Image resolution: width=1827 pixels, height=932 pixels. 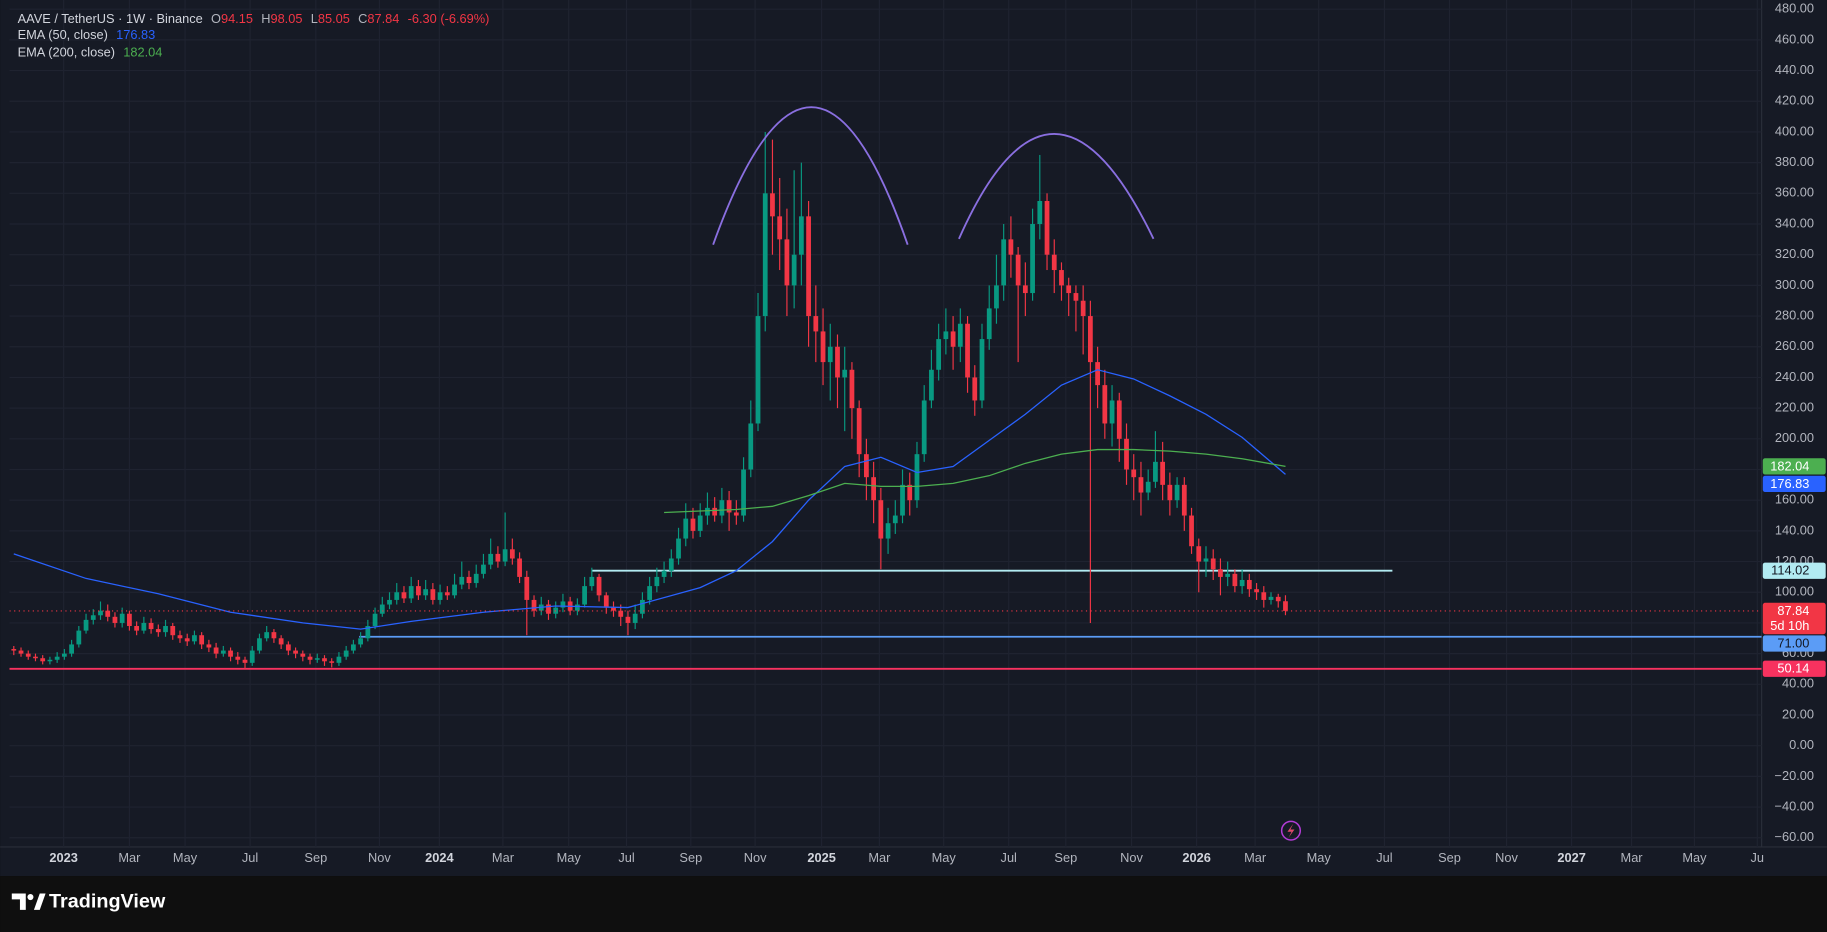 What do you see at coordinates (1794, 591) in the screenshot?
I see `y-tick-label: 100.00` at bounding box center [1794, 591].